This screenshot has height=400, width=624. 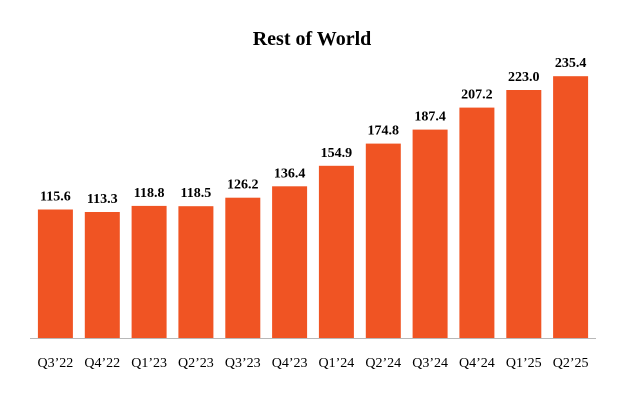 I want to click on value-label-8: 187.4, so click(x=430, y=117).